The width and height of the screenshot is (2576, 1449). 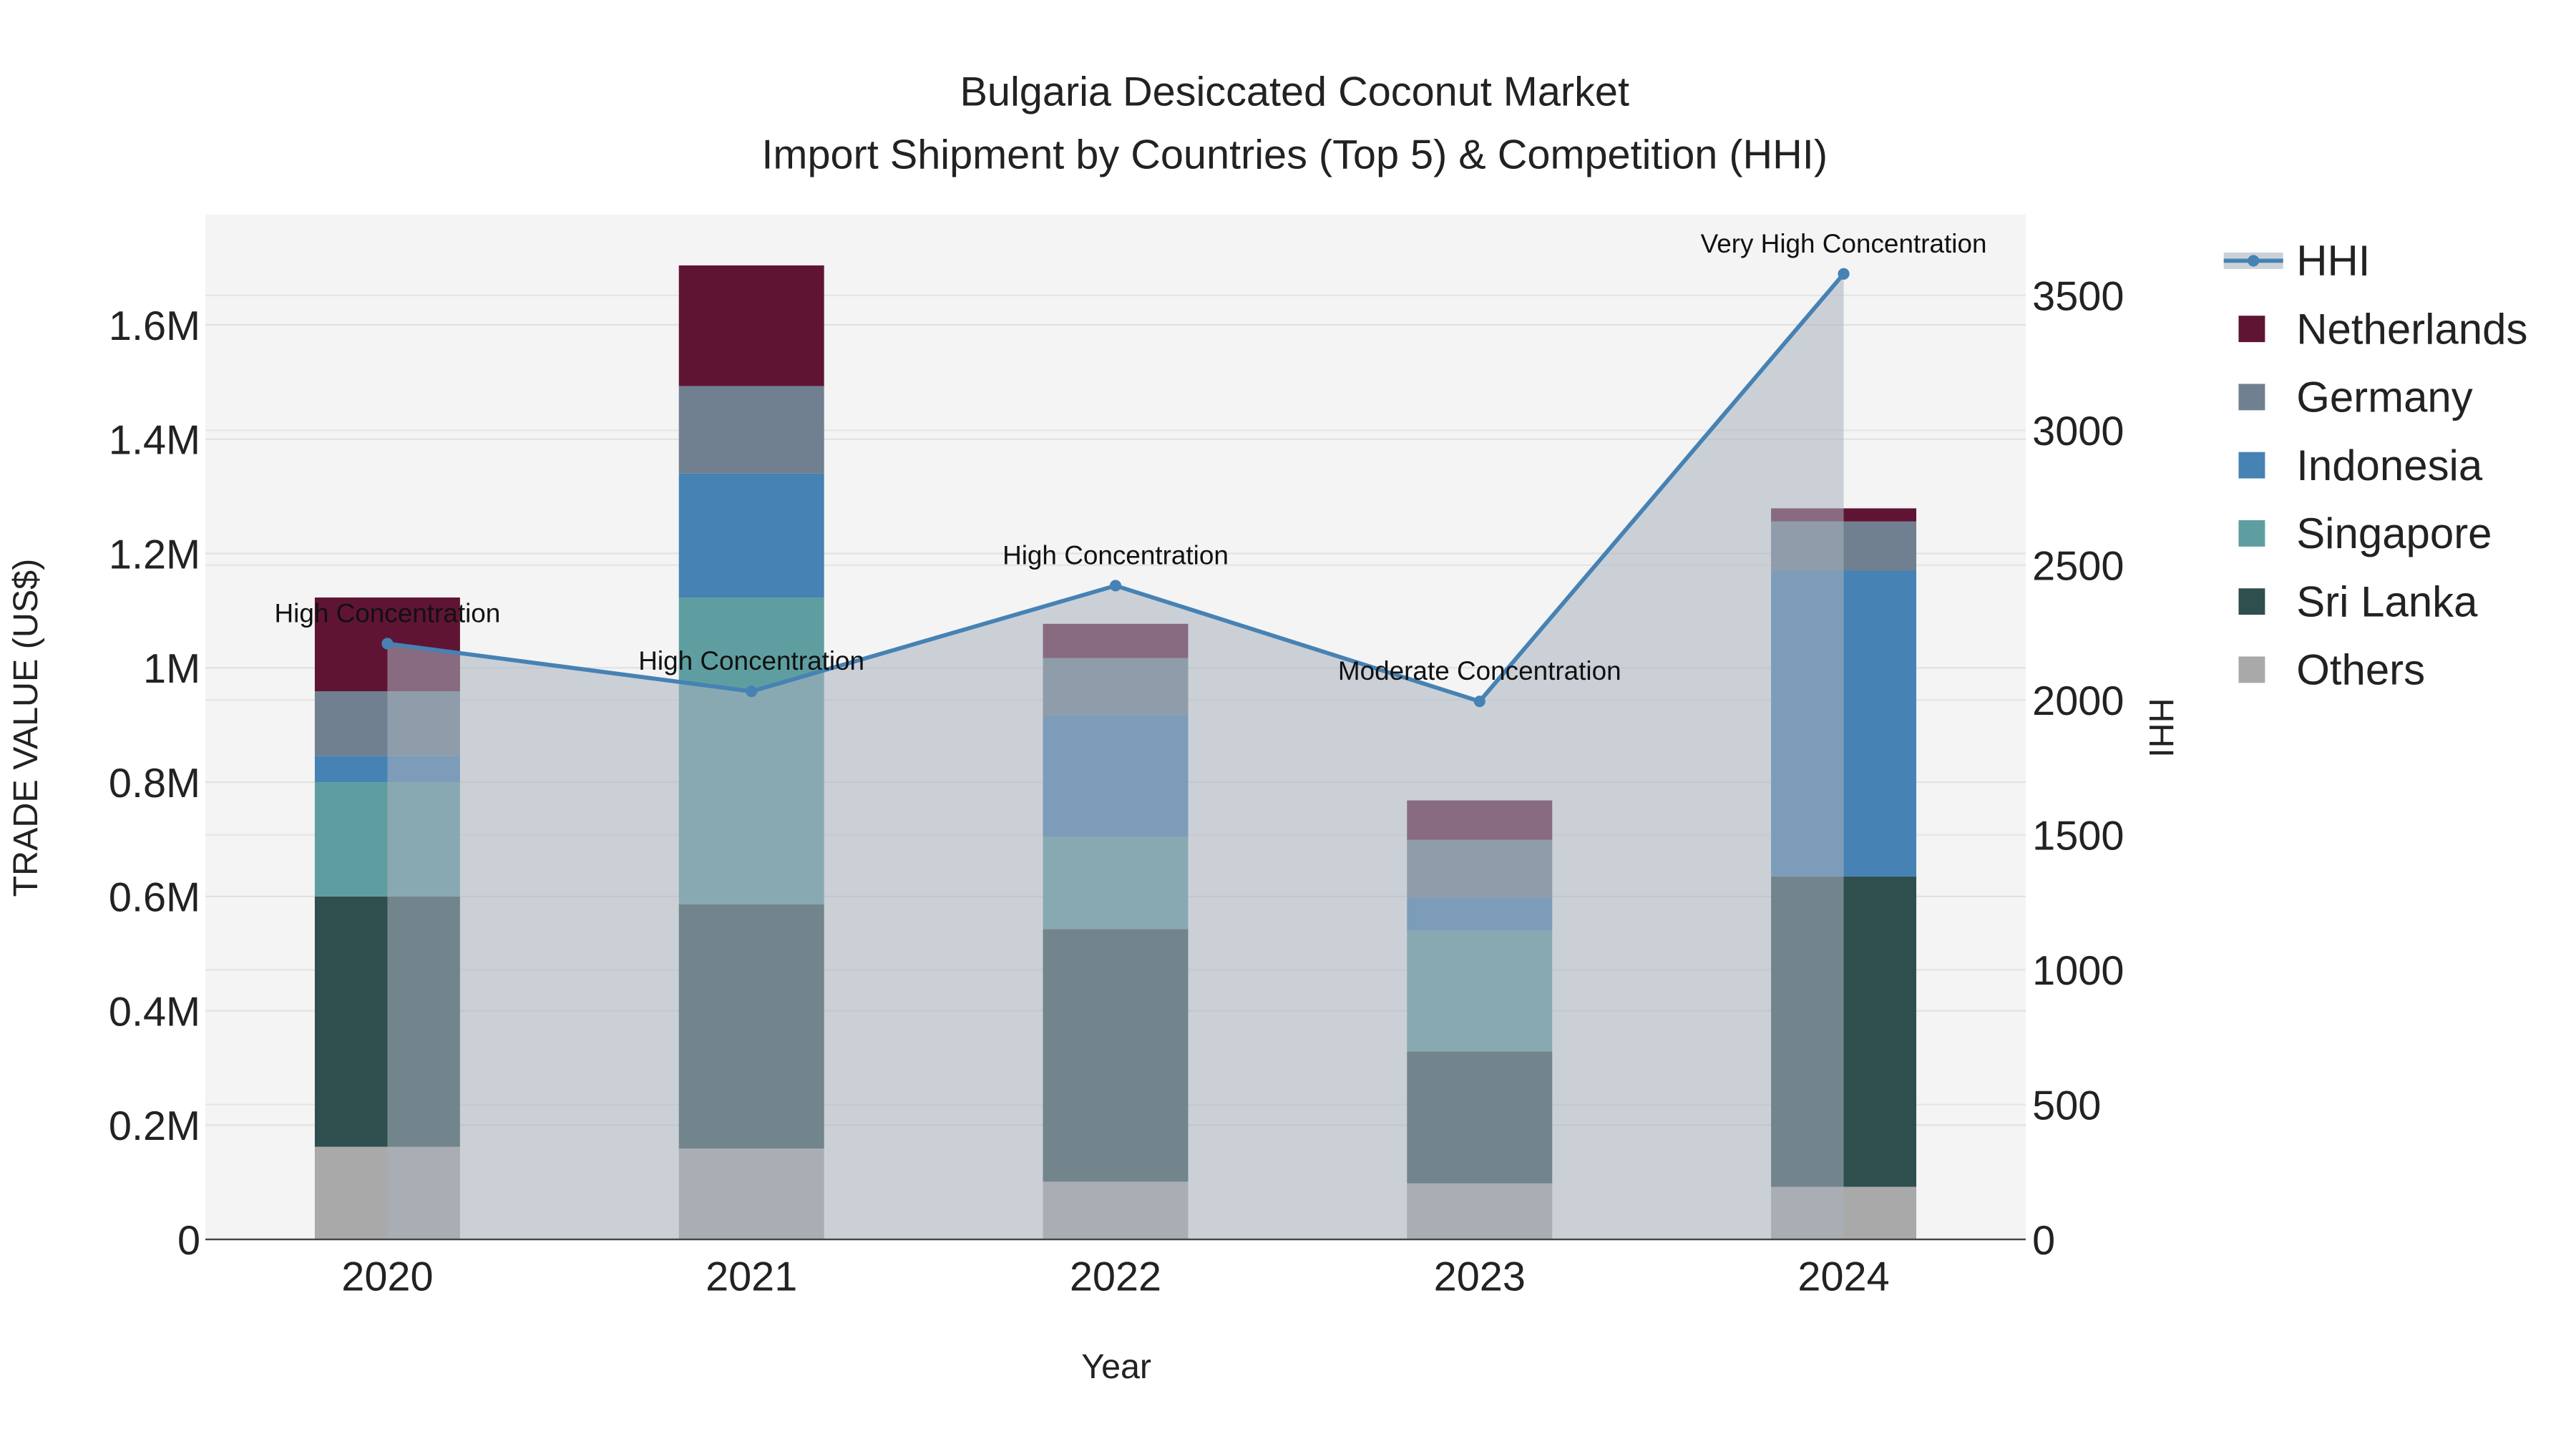 What do you see at coordinates (154, 783) in the screenshot?
I see `y-tick-label: 0.8M` at bounding box center [154, 783].